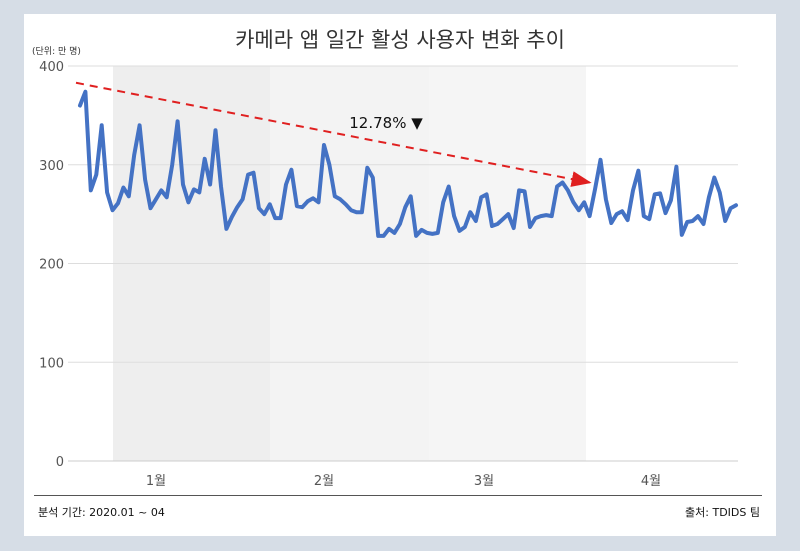 The height and width of the screenshot is (551, 800). Describe the element at coordinates (51, 265) in the screenshot. I see `y-tick-label: 200` at that location.